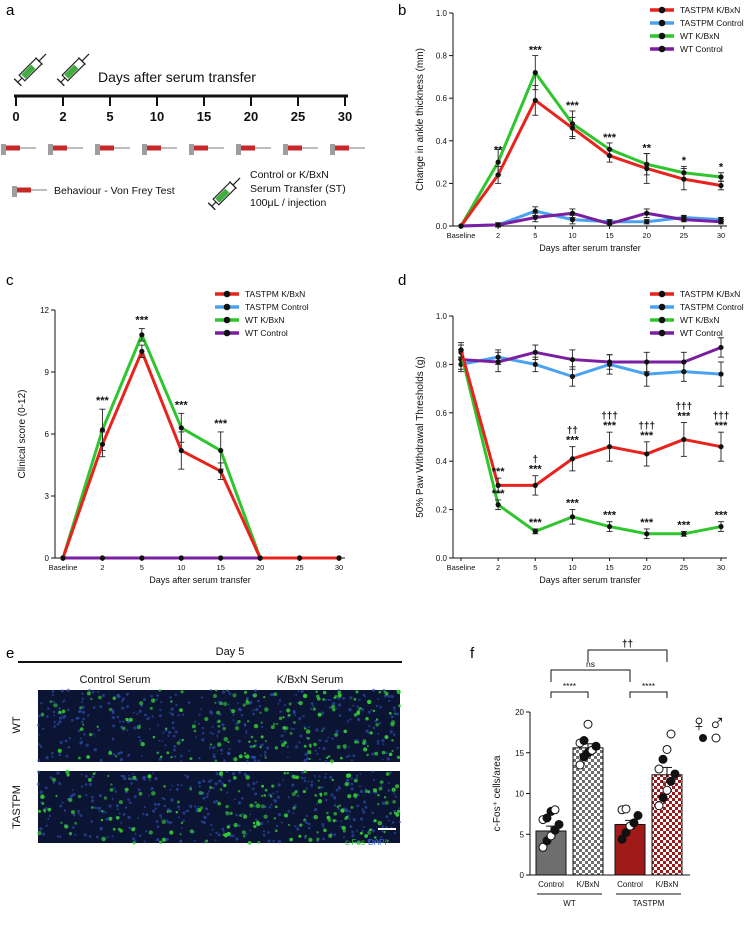 The image size is (745, 944). Describe the element at coordinates (649, 686) in the screenshot. I see `comparison-label: ****` at that location.